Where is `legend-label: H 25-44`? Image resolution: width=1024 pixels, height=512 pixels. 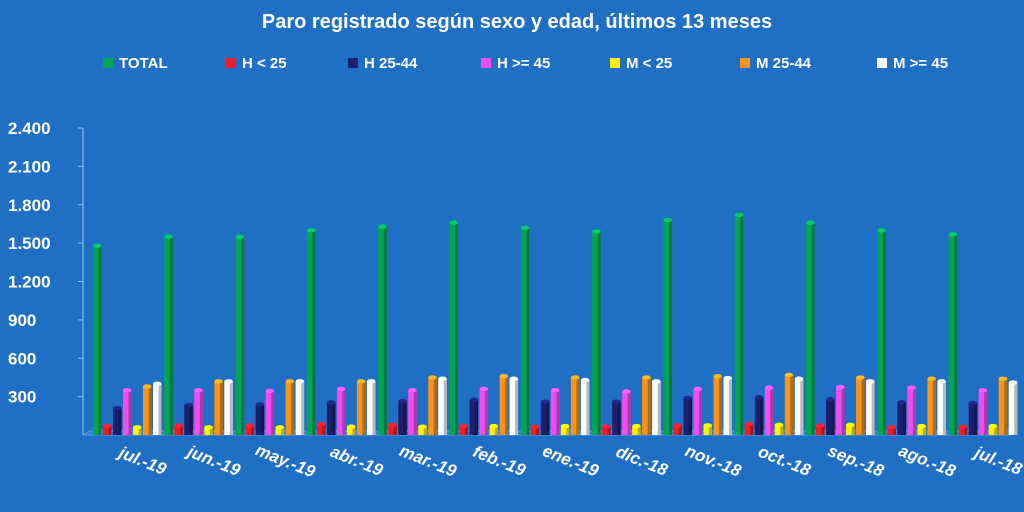
legend-label: H 25-44 is located at coordinates (391, 63).